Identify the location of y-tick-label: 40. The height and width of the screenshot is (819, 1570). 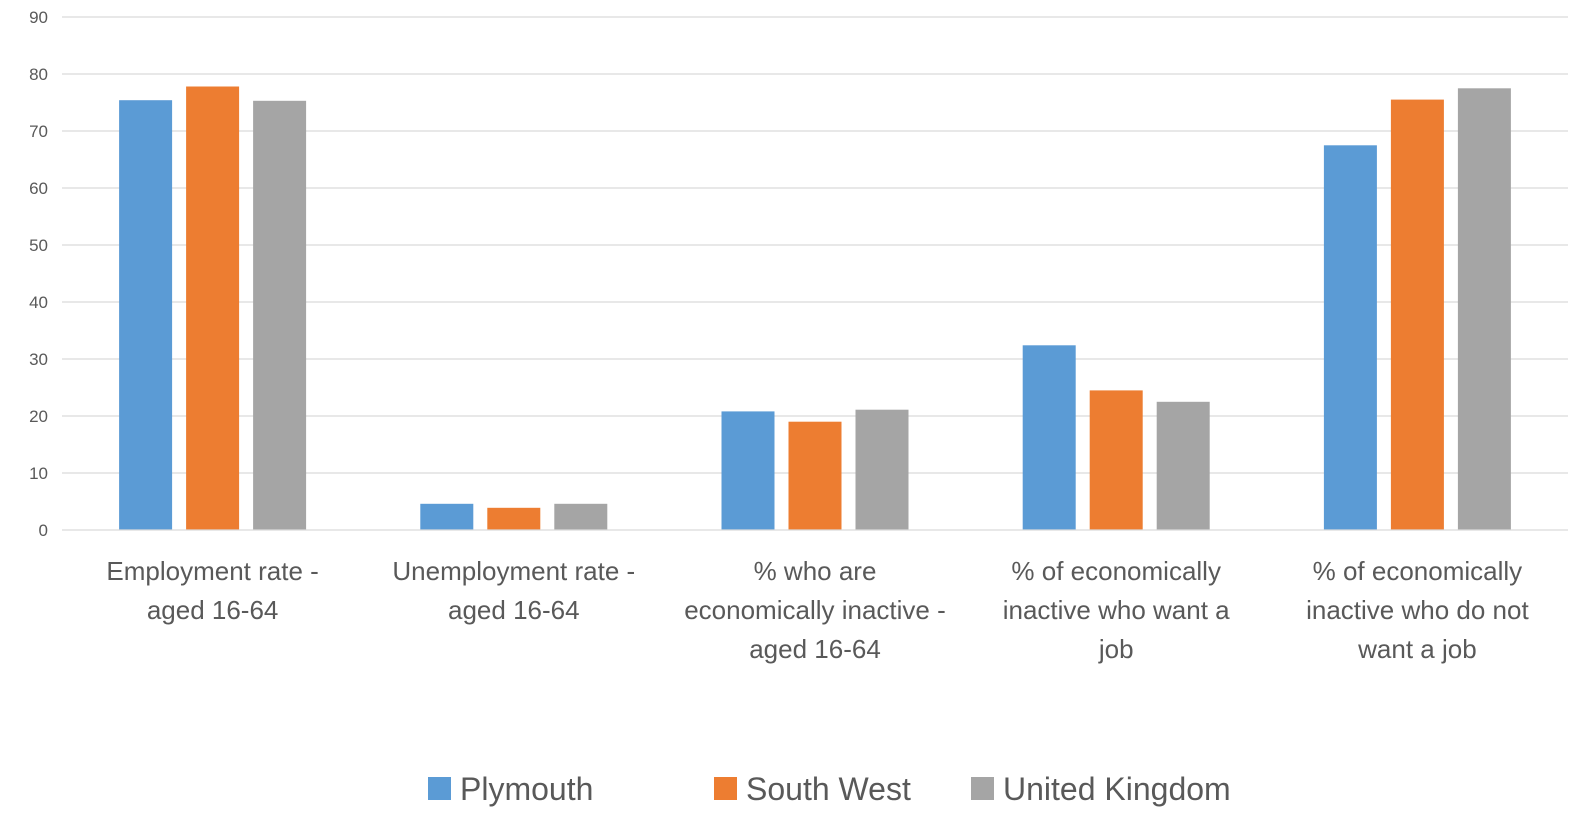
(38, 302).